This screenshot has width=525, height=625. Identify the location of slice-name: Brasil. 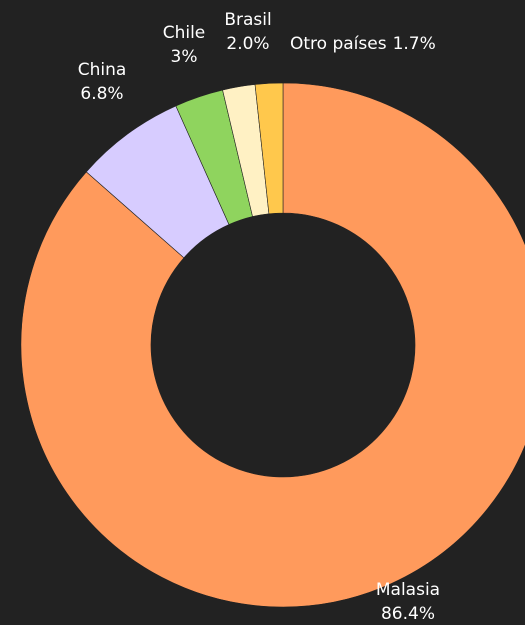
(247, 20).